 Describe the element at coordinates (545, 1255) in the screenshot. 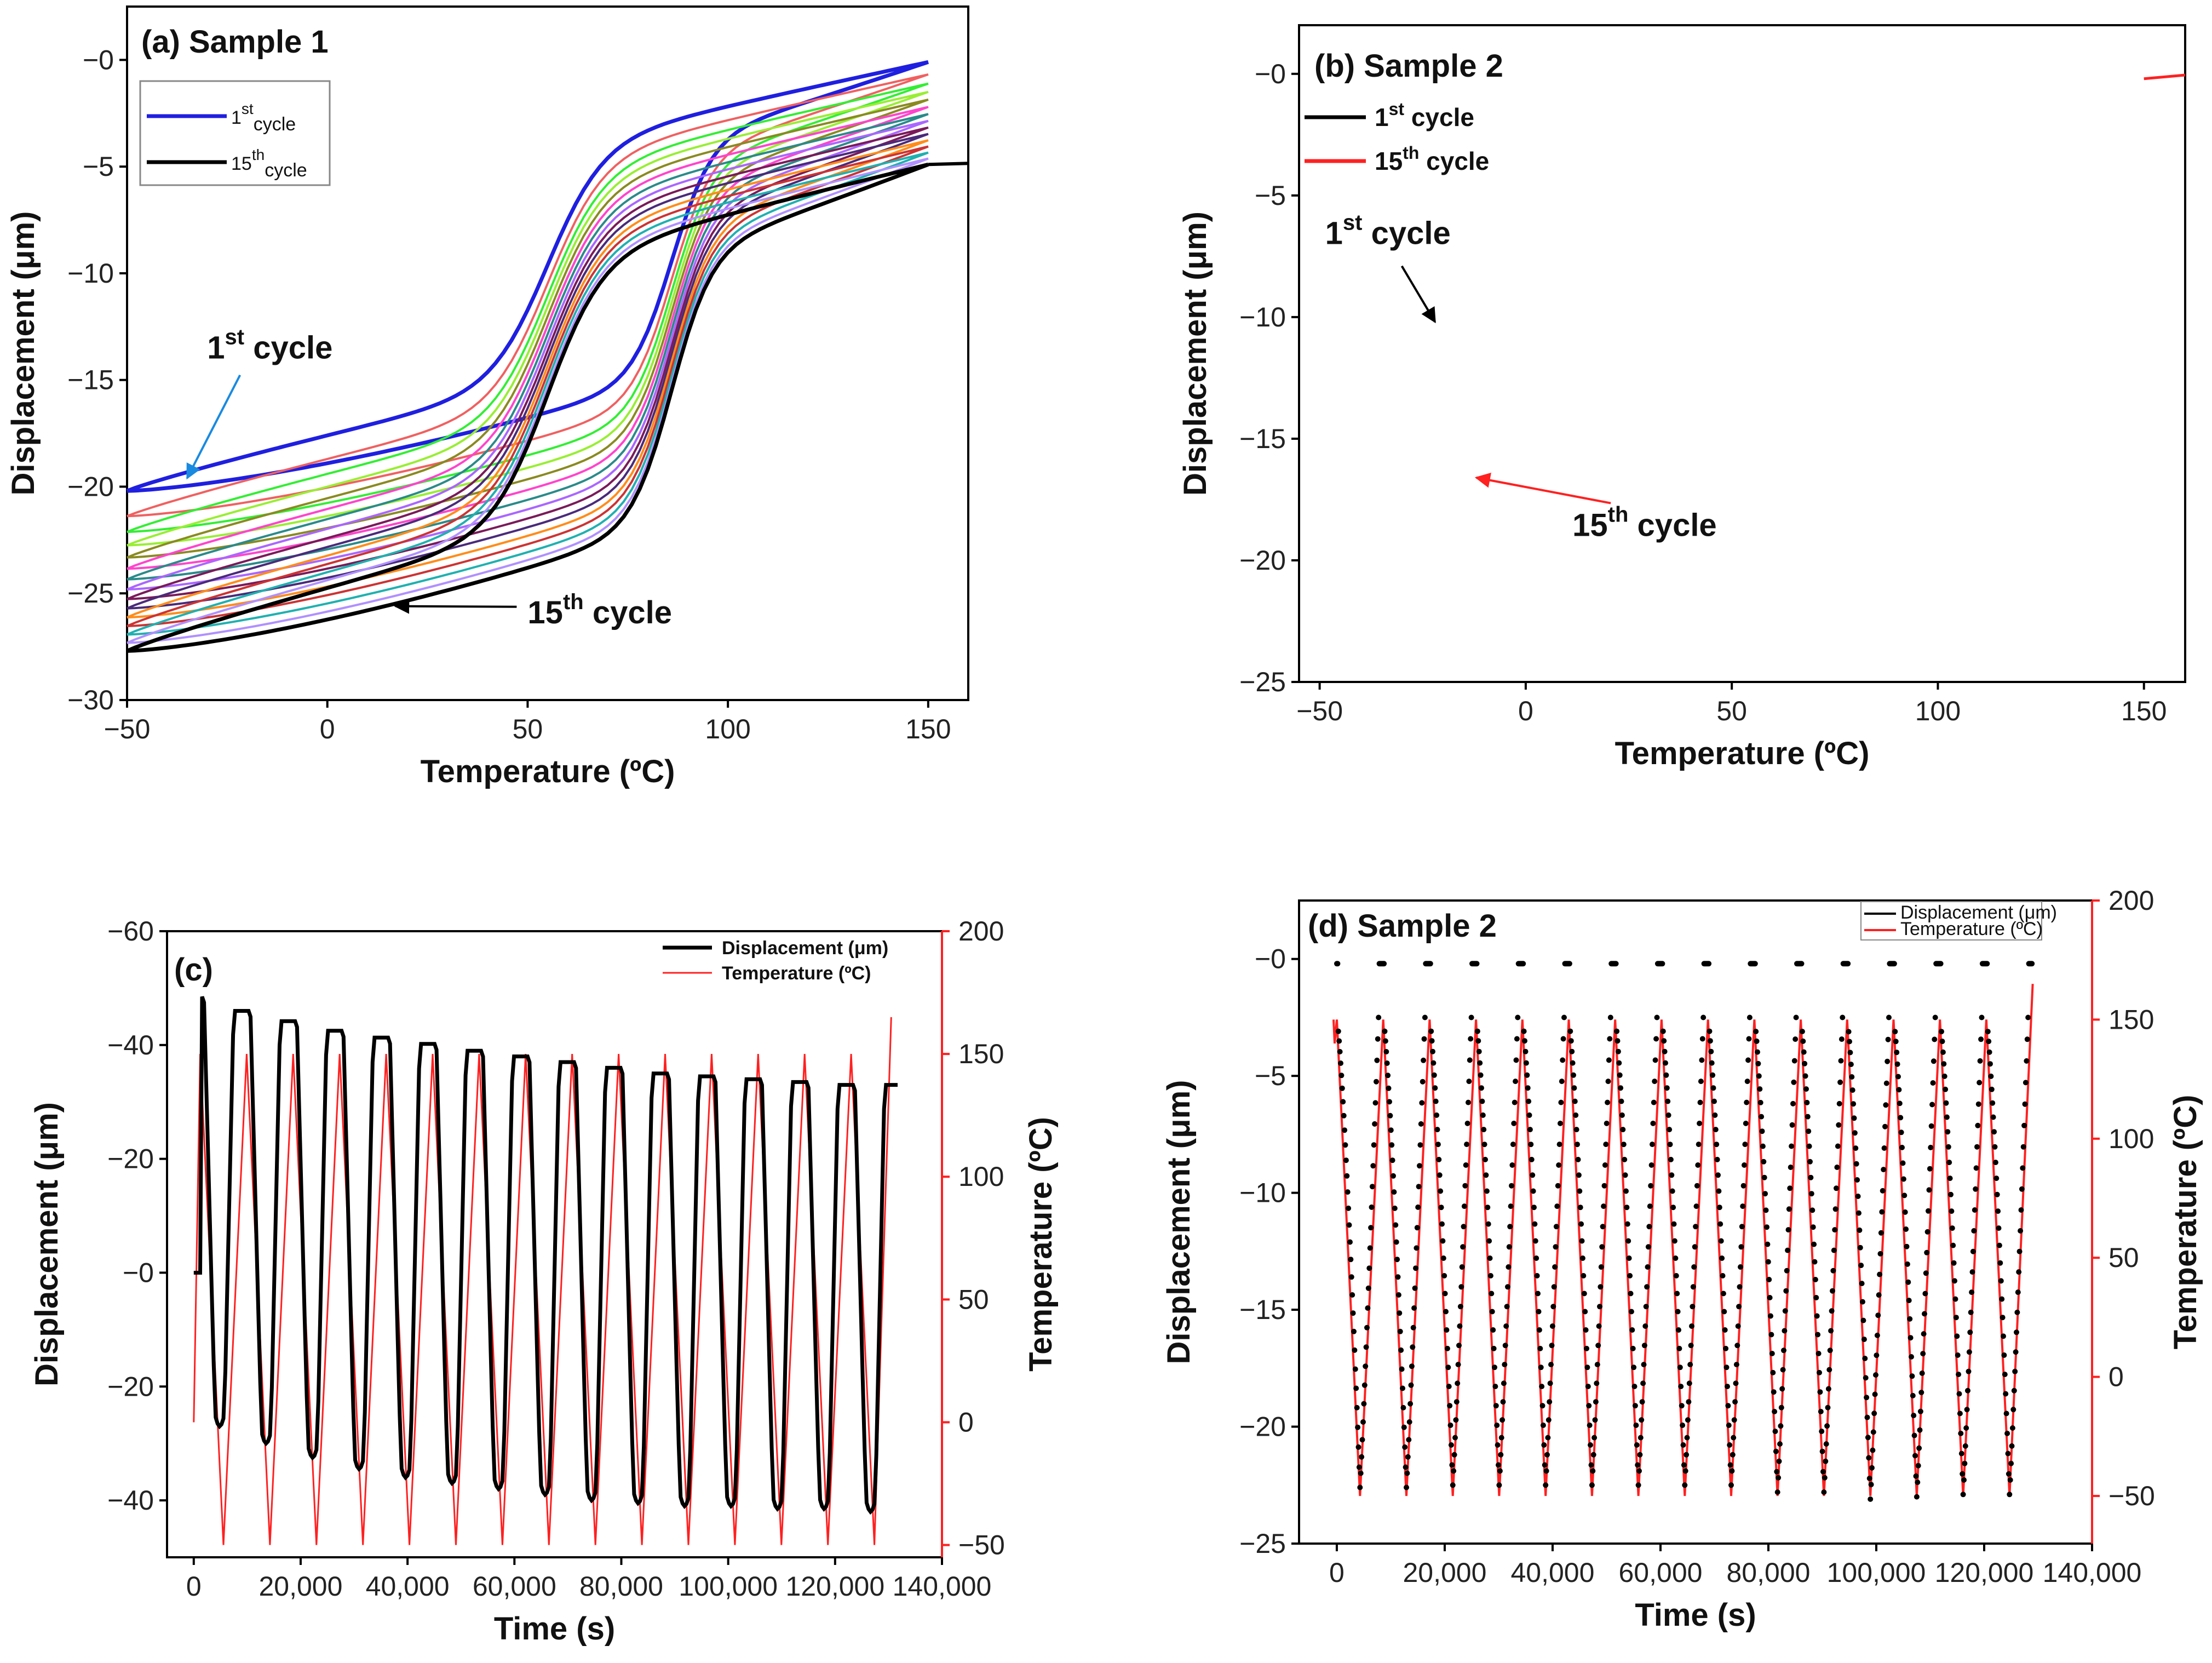

I see `displacement-series` at that location.